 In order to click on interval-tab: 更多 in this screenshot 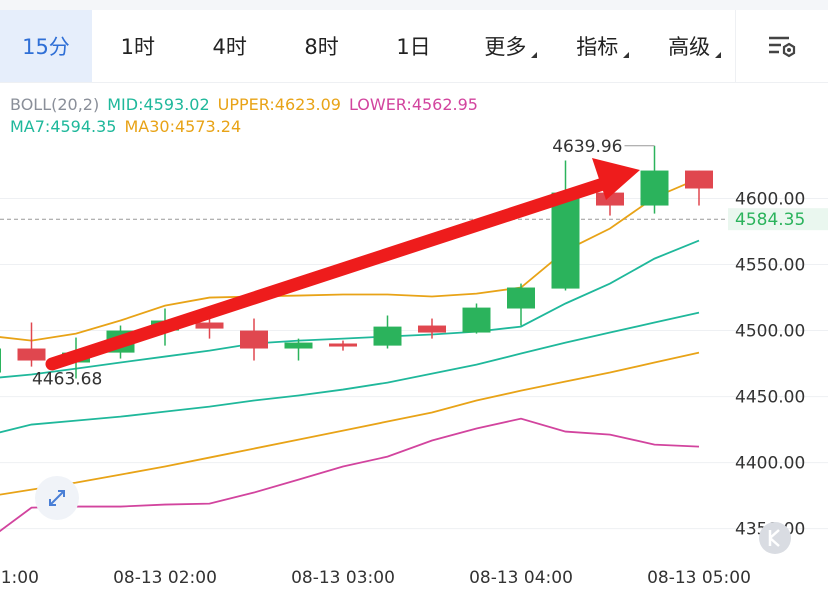, I will do `click(505, 46)`.